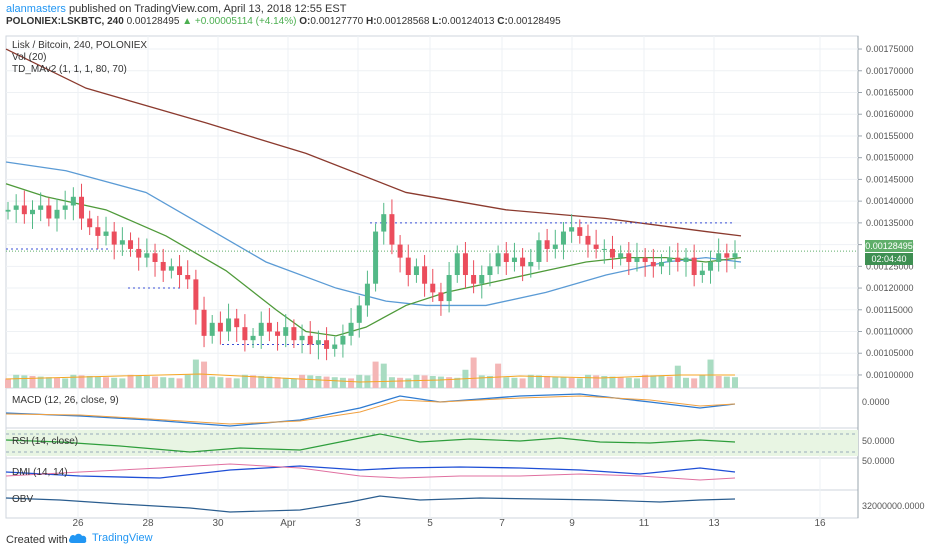 This screenshot has width=932, height=550. What do you see at coordinates (122, 538) in the screenshot?
I see `tradingview-brand: TradingView` at bounding box center [122, 538].